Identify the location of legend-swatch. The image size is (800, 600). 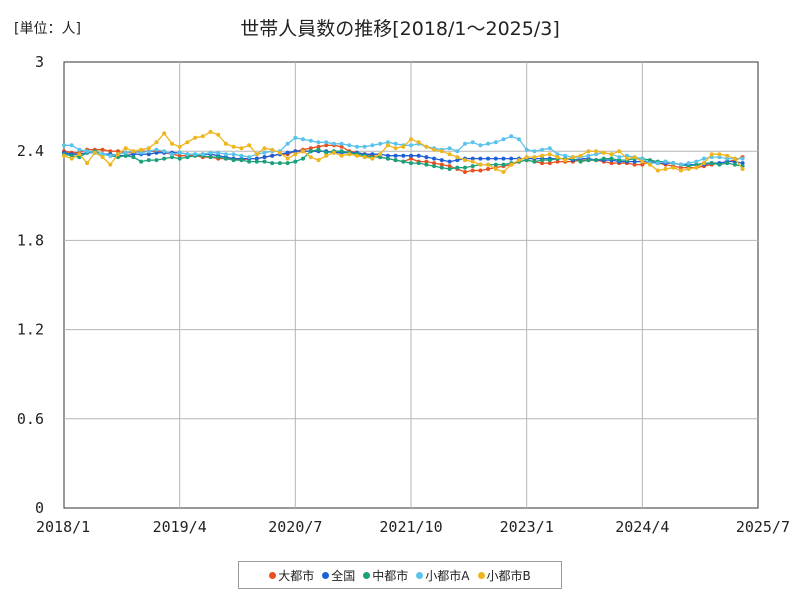
(326, 575).